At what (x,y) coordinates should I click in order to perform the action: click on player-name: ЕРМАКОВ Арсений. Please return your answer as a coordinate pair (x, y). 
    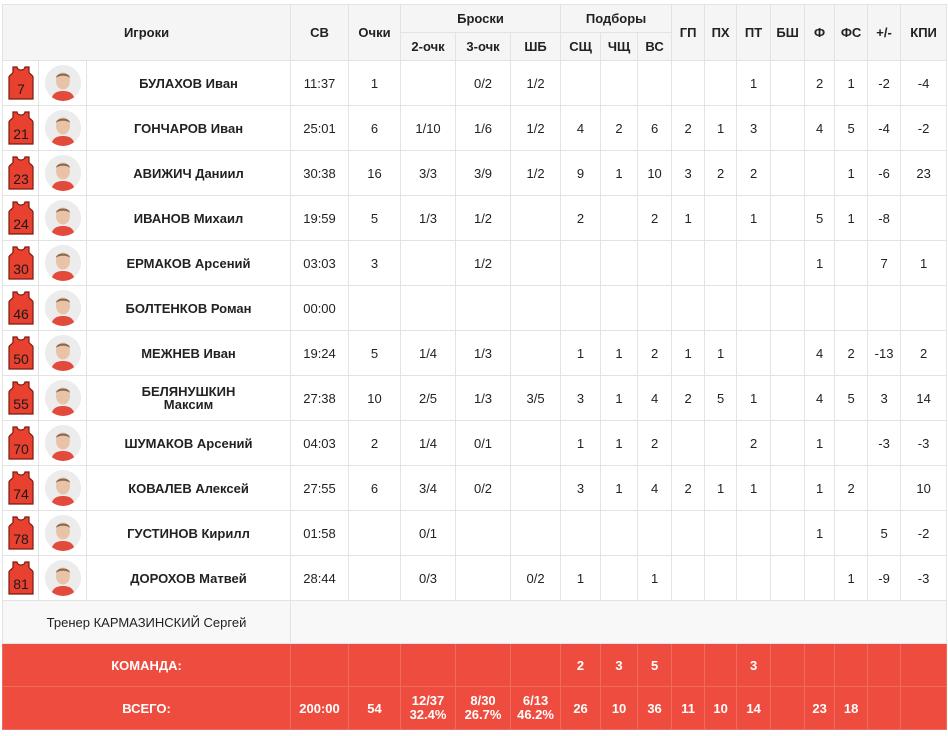
    Looking at the image, I should click on (188, 263).